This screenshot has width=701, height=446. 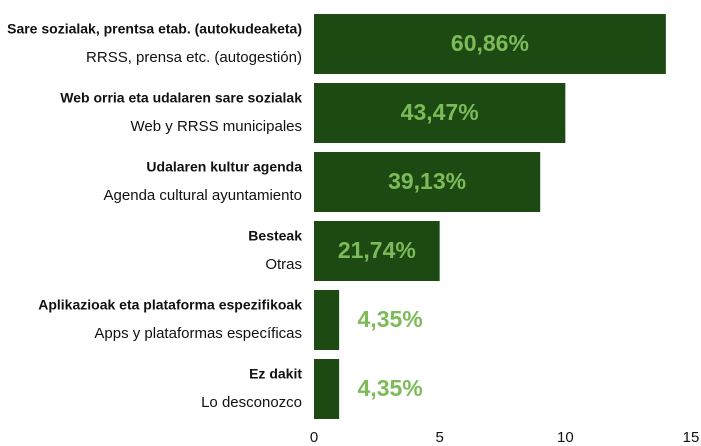 I want to click on category-translation: RRSS, prensa etc. (autogestión), so click(x=194, y=57).